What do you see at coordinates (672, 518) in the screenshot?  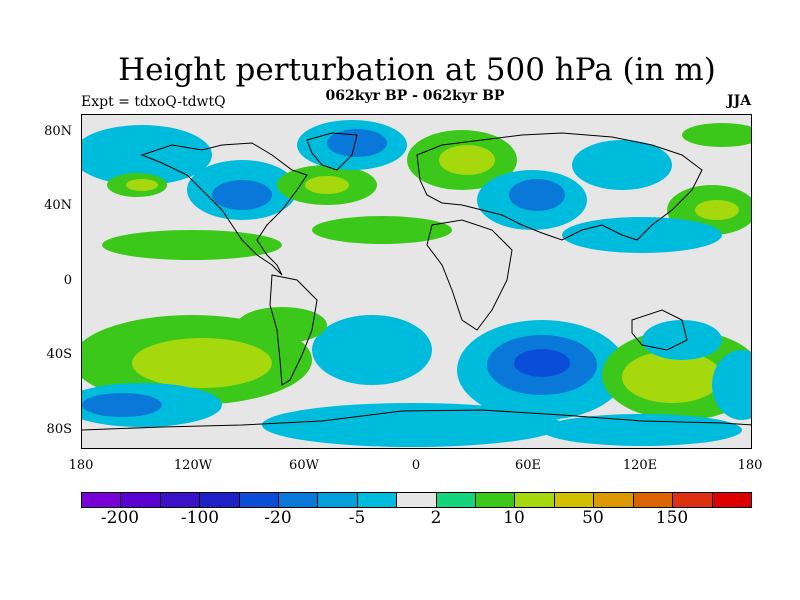 I see `colorbar-label: 150` at bounding box center [672, 518].